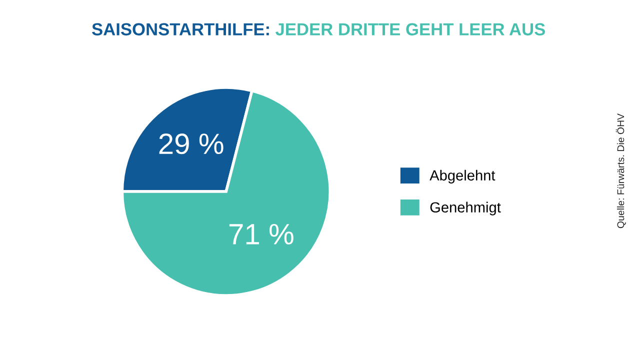 This screenshot has width=637, height=342. Describe the element at coordinates (180, 29) in the screenshot. I see `chart-title: SAISONSTARTHILFE:` at that location.